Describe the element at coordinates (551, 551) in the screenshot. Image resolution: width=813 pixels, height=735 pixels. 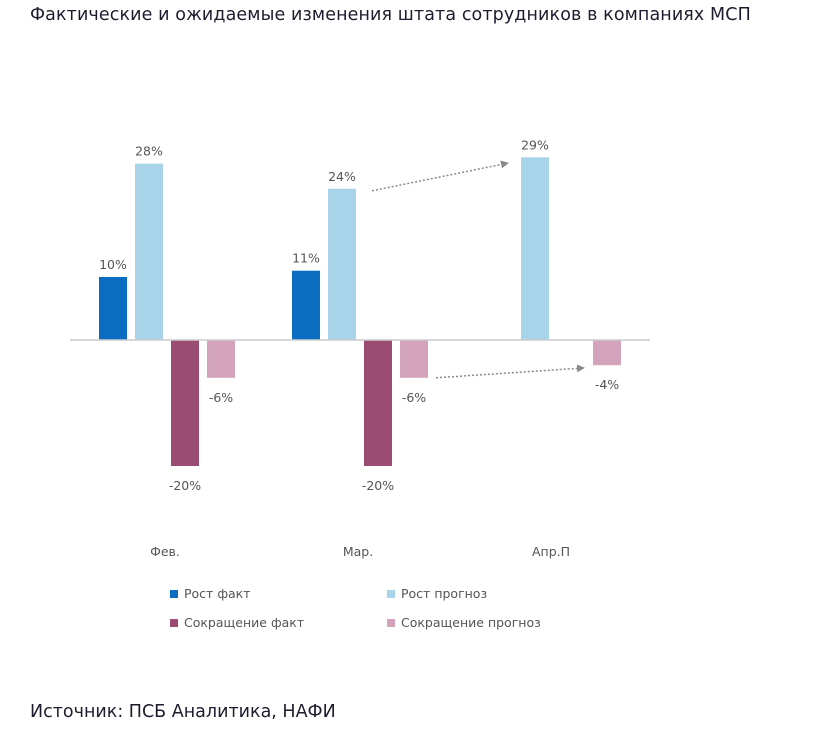
I see `category-label: Апр.П` at that location.